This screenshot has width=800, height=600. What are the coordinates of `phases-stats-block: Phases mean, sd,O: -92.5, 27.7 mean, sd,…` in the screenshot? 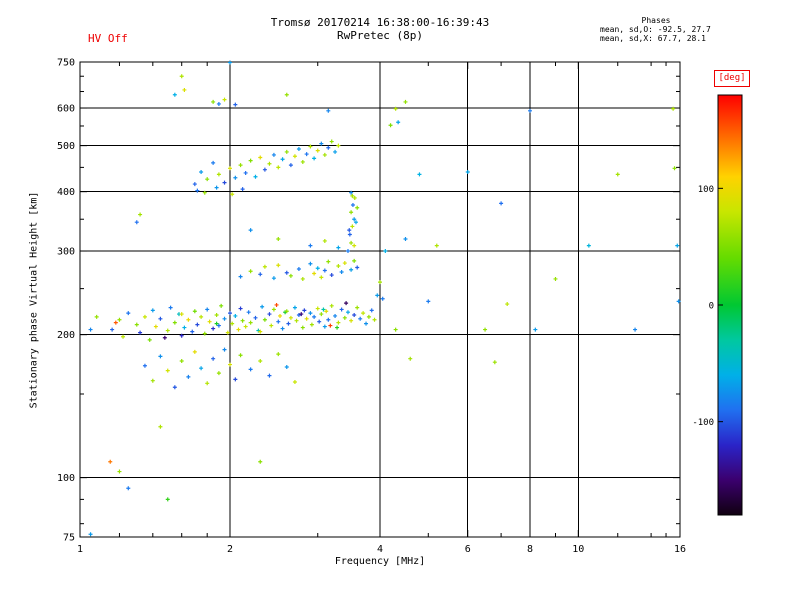 It's located at (656, 29).